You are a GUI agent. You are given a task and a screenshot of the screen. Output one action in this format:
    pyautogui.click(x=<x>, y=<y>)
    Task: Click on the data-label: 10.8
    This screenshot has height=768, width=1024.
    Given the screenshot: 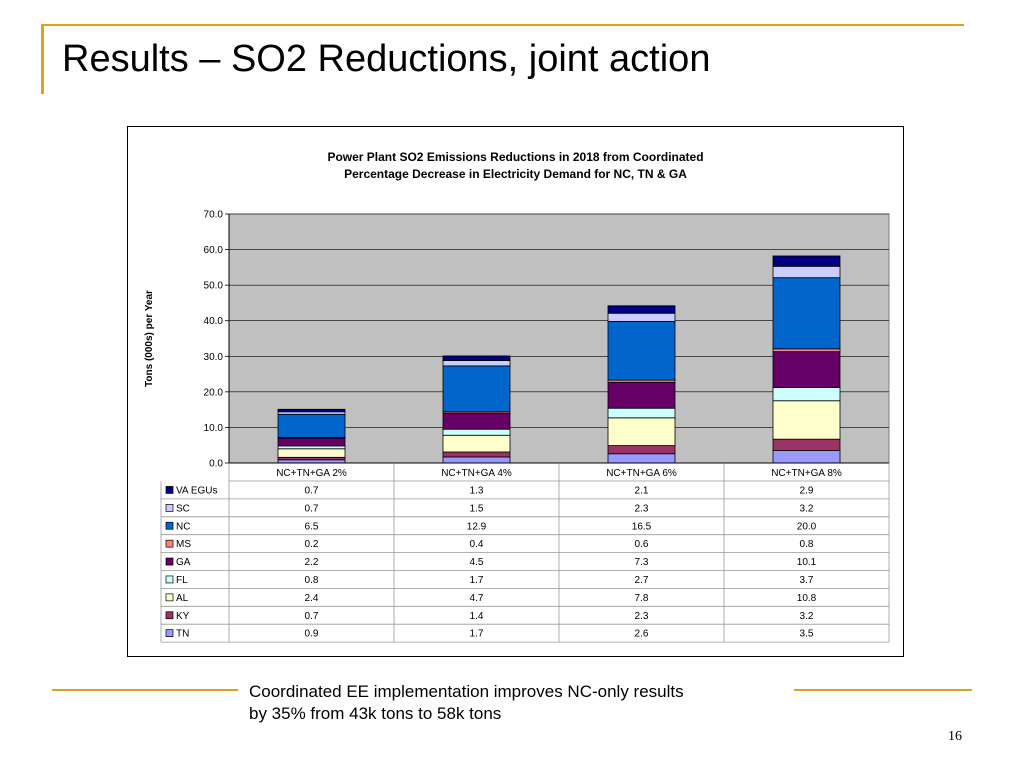 What is the action you would take?
    pyautogui.click(x=807, y=598)
    